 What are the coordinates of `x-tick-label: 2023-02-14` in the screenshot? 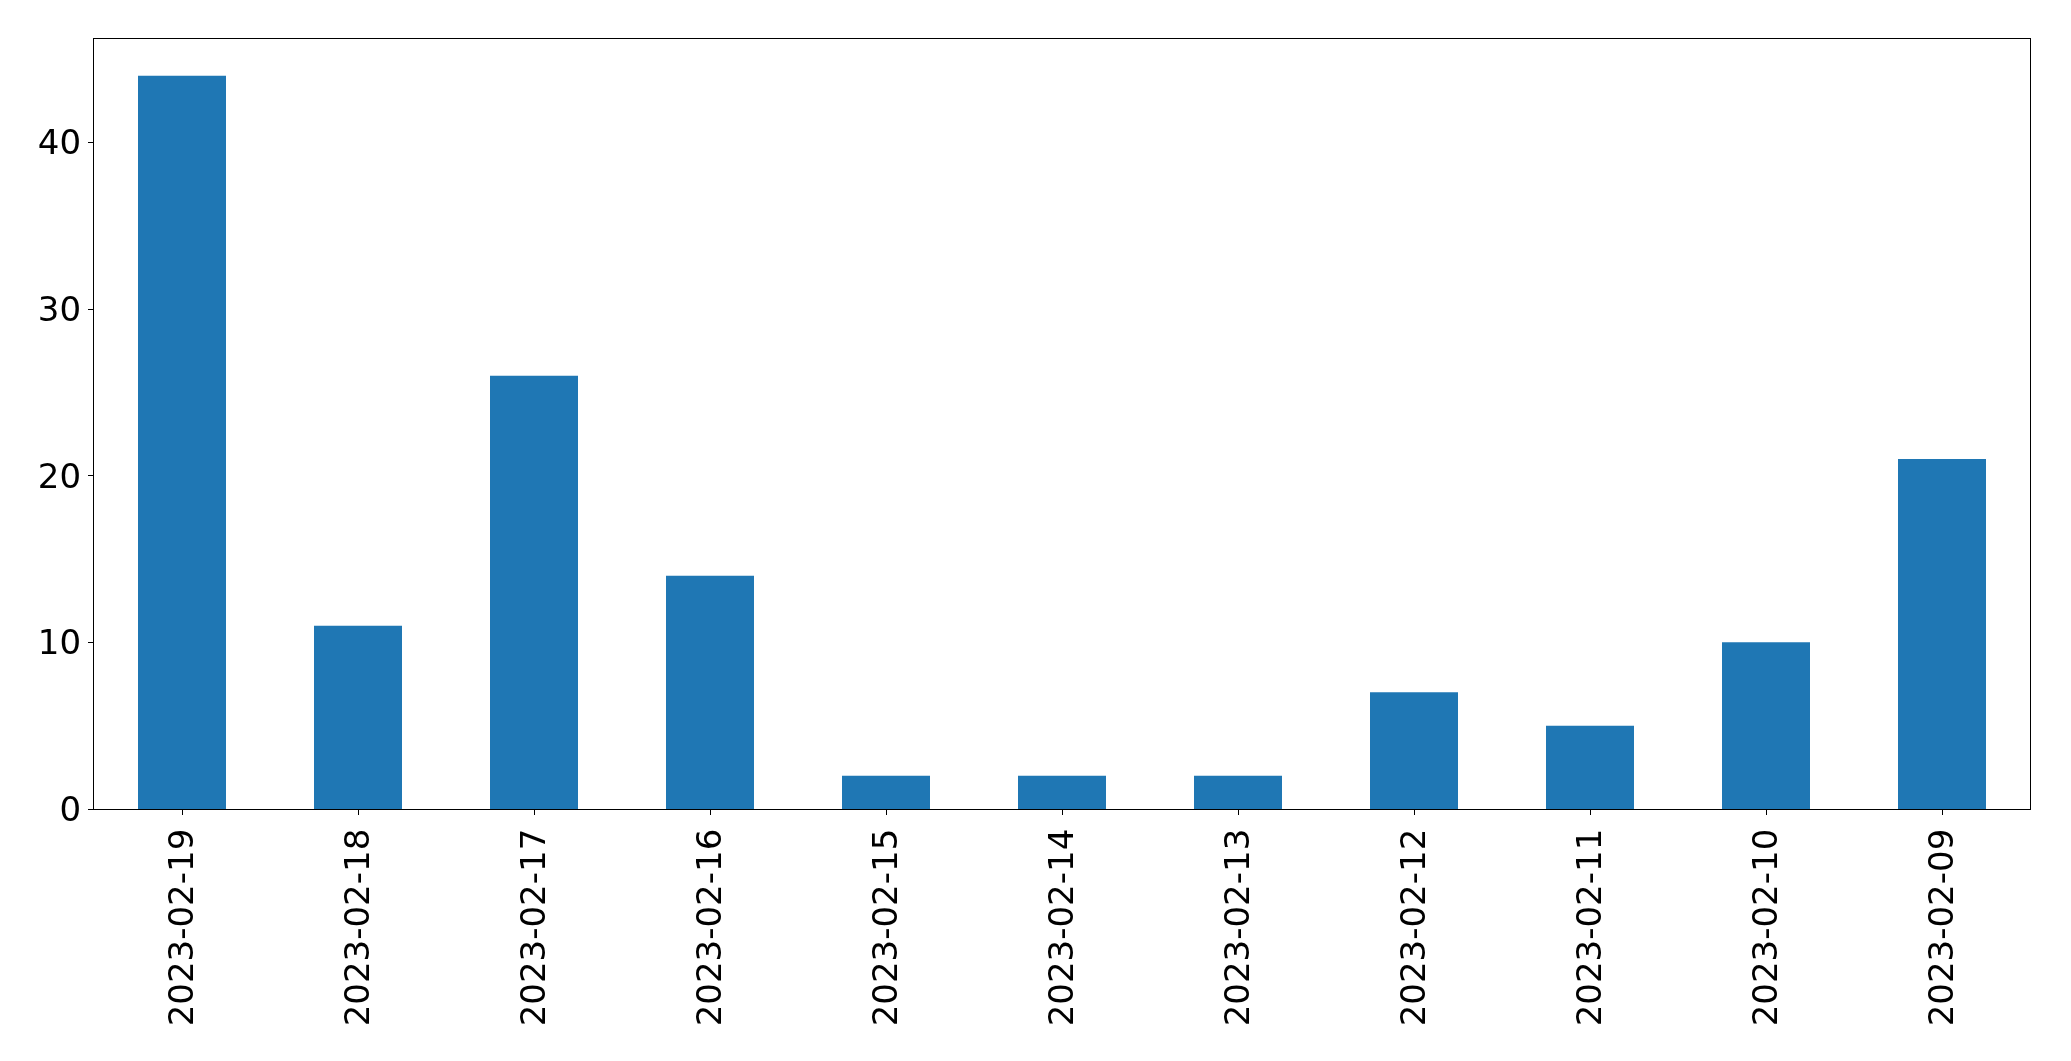 It's located at (1061, 927).